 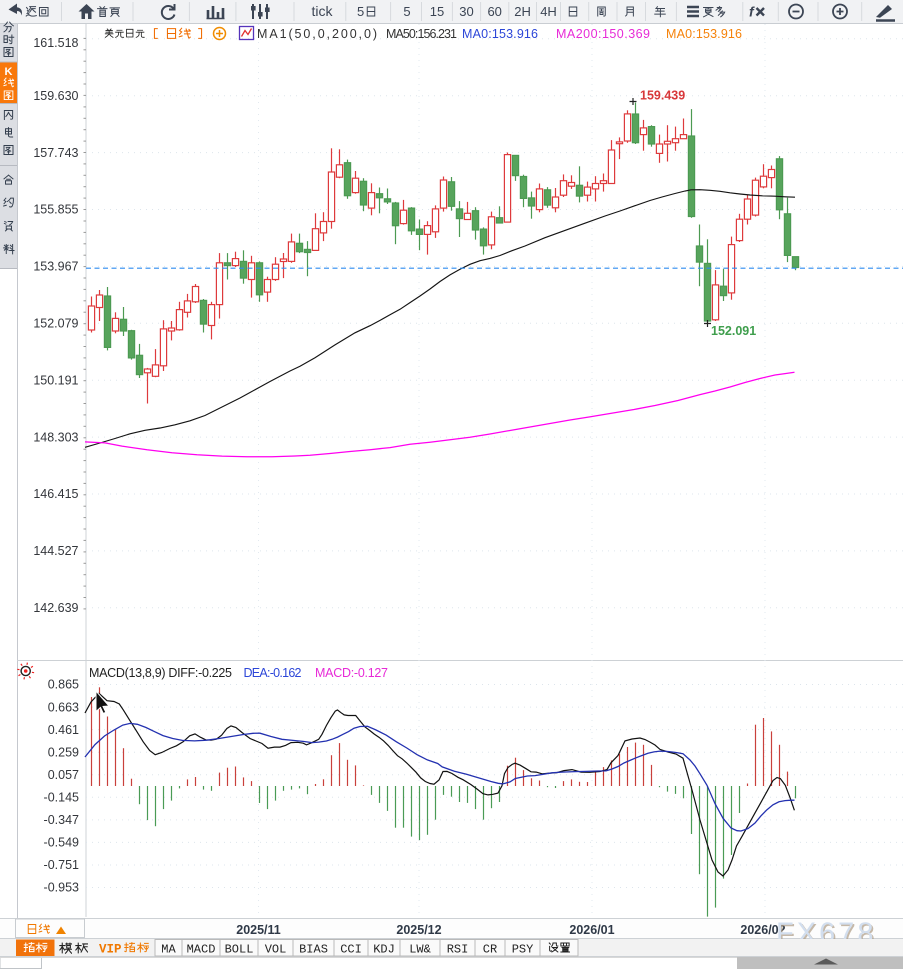 What do you see at coordinates (603, 34) in the screenshot?
I see `svg-text: MA200:150.369` at bounding box center [603, 34].